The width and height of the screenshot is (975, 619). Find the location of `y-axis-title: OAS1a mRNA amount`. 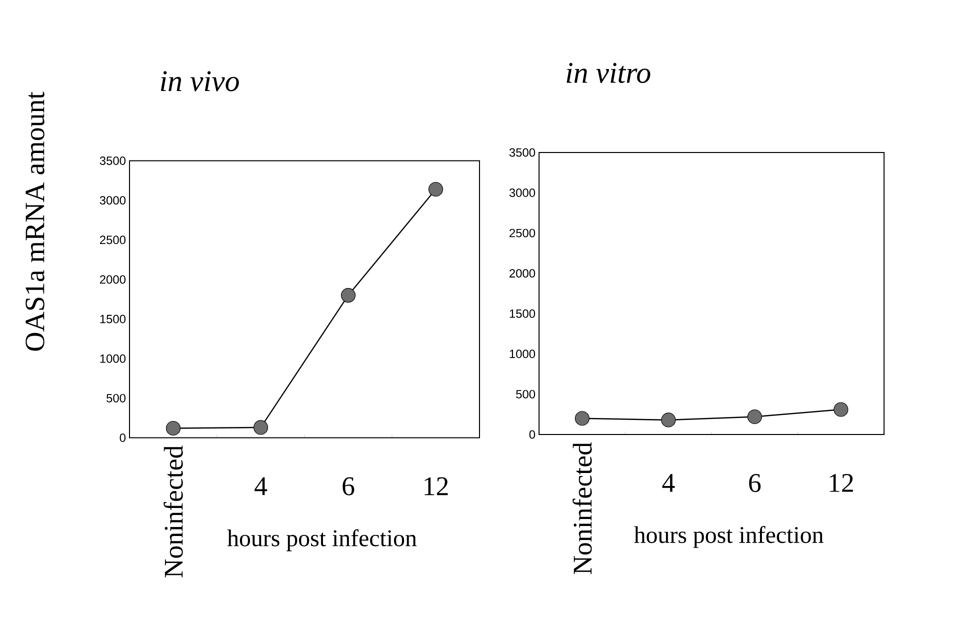

y-axis-title: OAS1a mRNA amount is located at coordinates (35, 221).